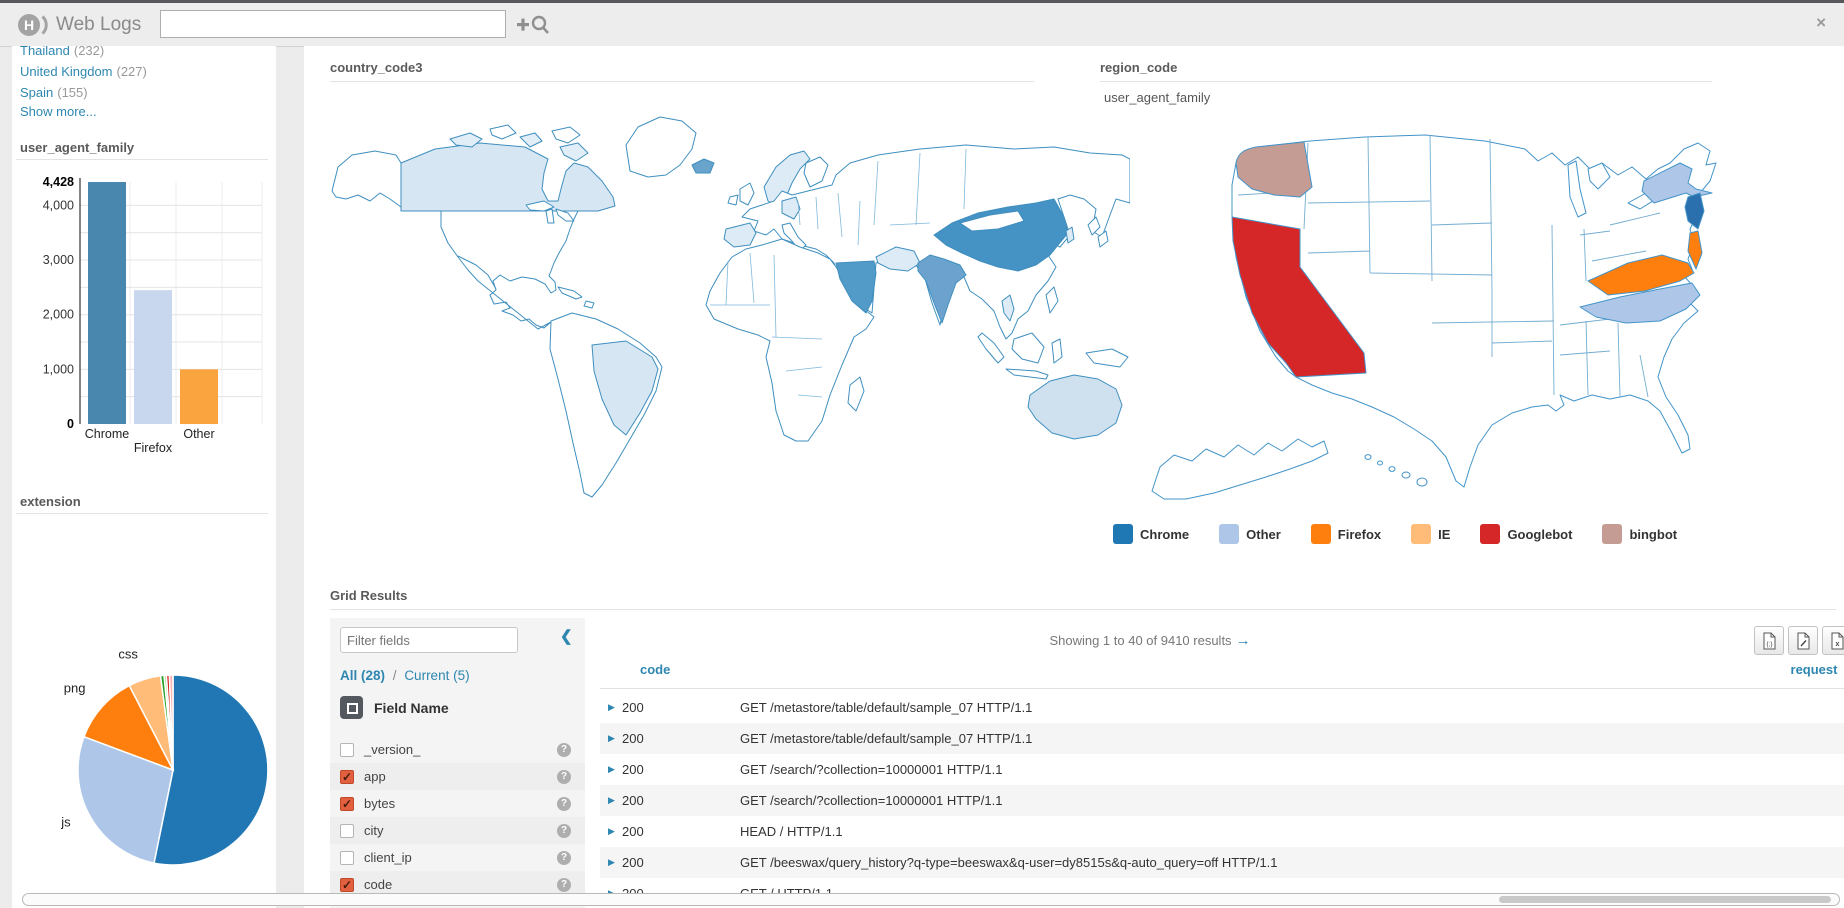 The height and width of the screenshot is (908, 1844). Describe the element at coordinates (747, 194) in the screenshot. I see `country-uk` at that location.